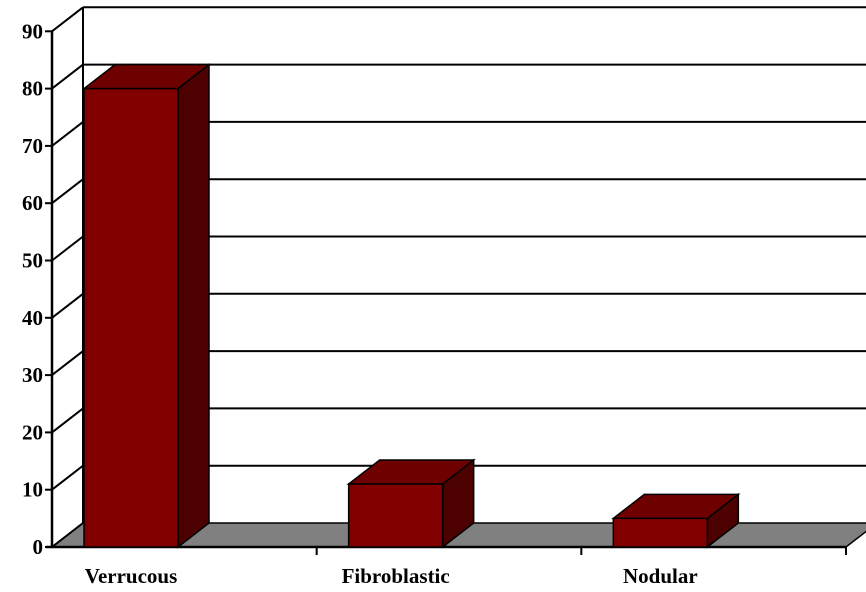 The image size is (866, 592). I want to click on bar-side-face, so click(193, 306).